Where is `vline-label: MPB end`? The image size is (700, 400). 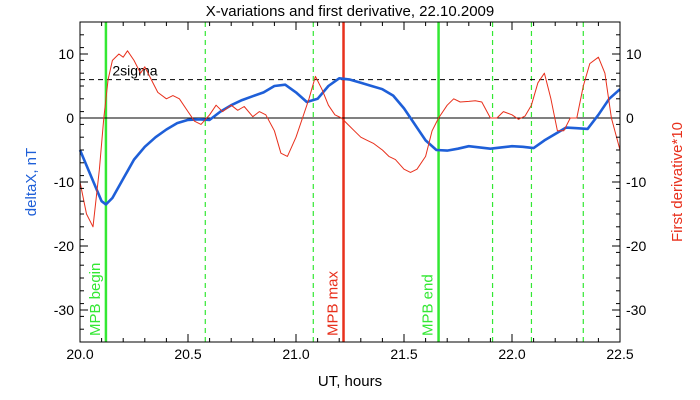 vline-label: MPB end is located at coordinates (428, 305).